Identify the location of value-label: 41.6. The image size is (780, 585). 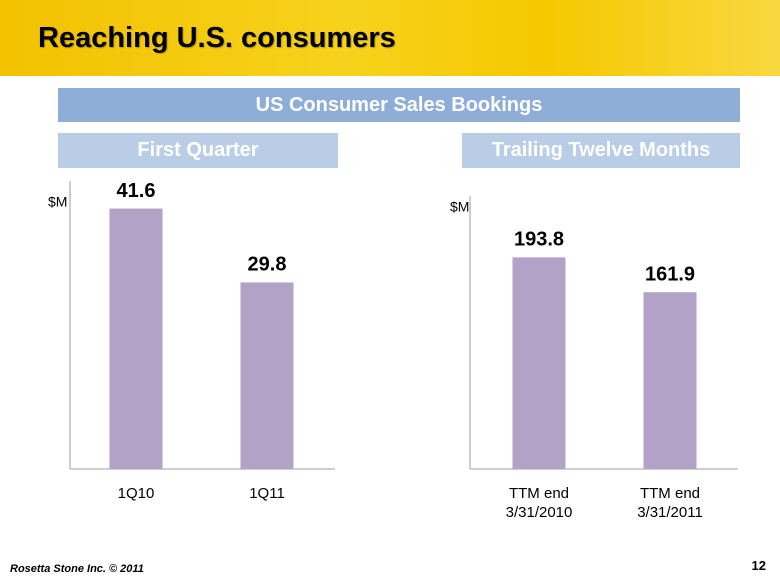
(136, 191).